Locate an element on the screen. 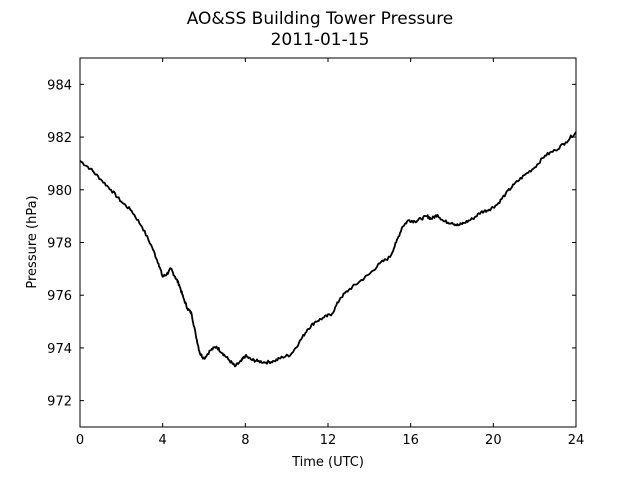  chart-subtitle: 2011-01-15 is located at coordinates (320, 40).